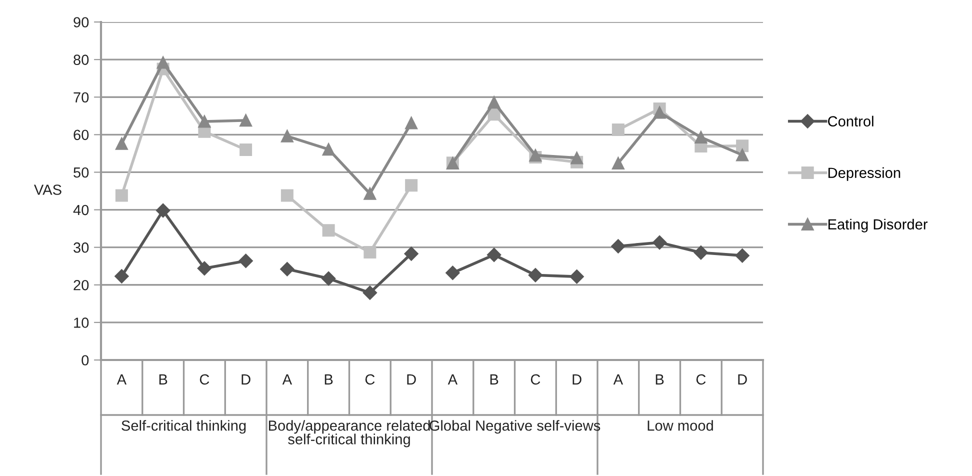 Image resolution: width=972 pixels, height=476 pixels. Describe the element at coordinates (184, 427) in the screenshot. I see `text: Self-critical thinking` at that location.